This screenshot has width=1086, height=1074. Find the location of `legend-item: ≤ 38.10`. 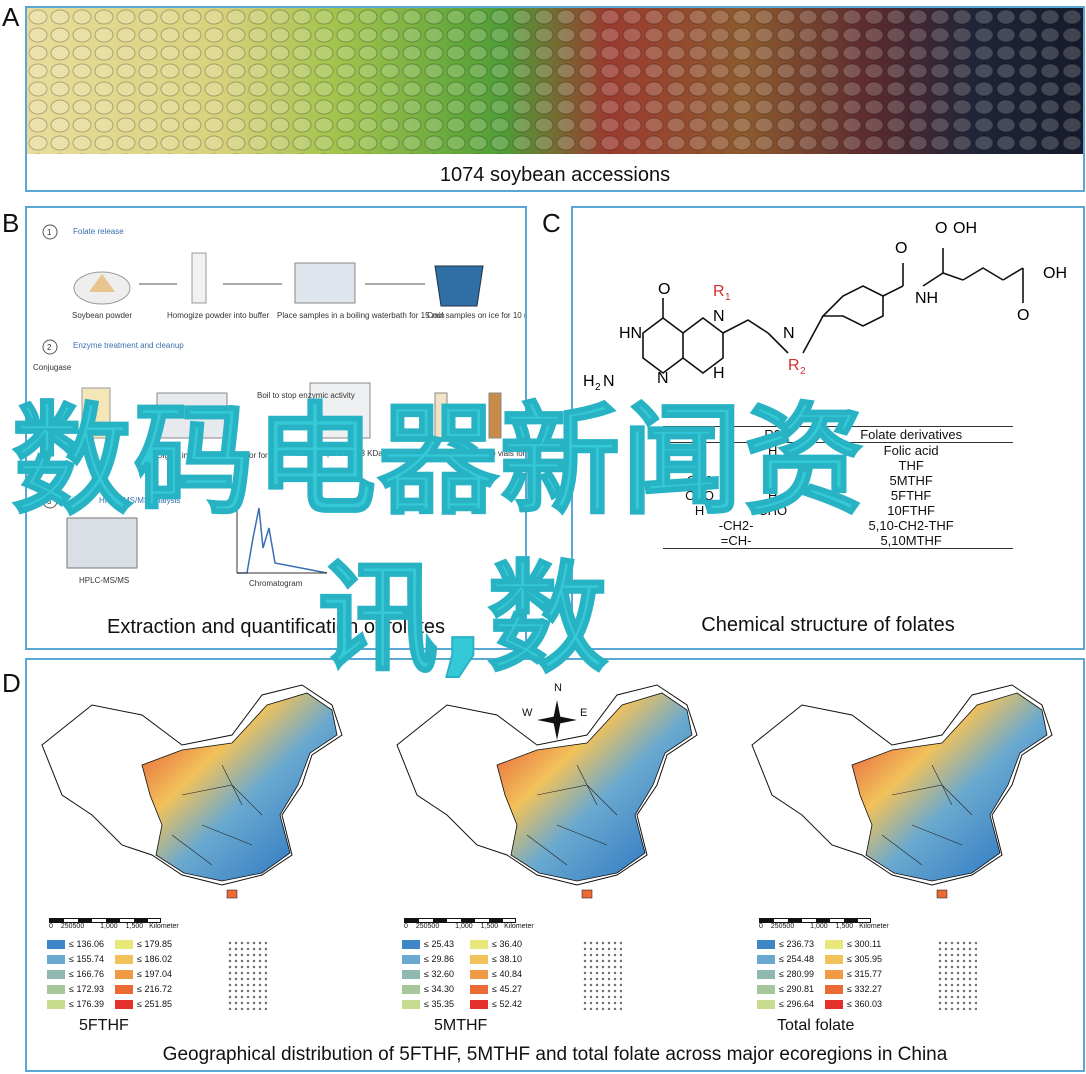

legend-item: ≤ 38.10 is located at coordinates (496, 959).